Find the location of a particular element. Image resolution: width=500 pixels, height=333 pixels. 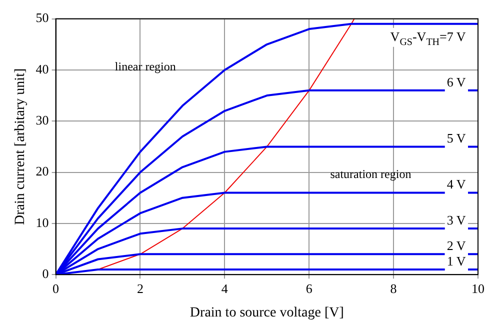

series-label: 6 V is located at coordinates (456, 82).